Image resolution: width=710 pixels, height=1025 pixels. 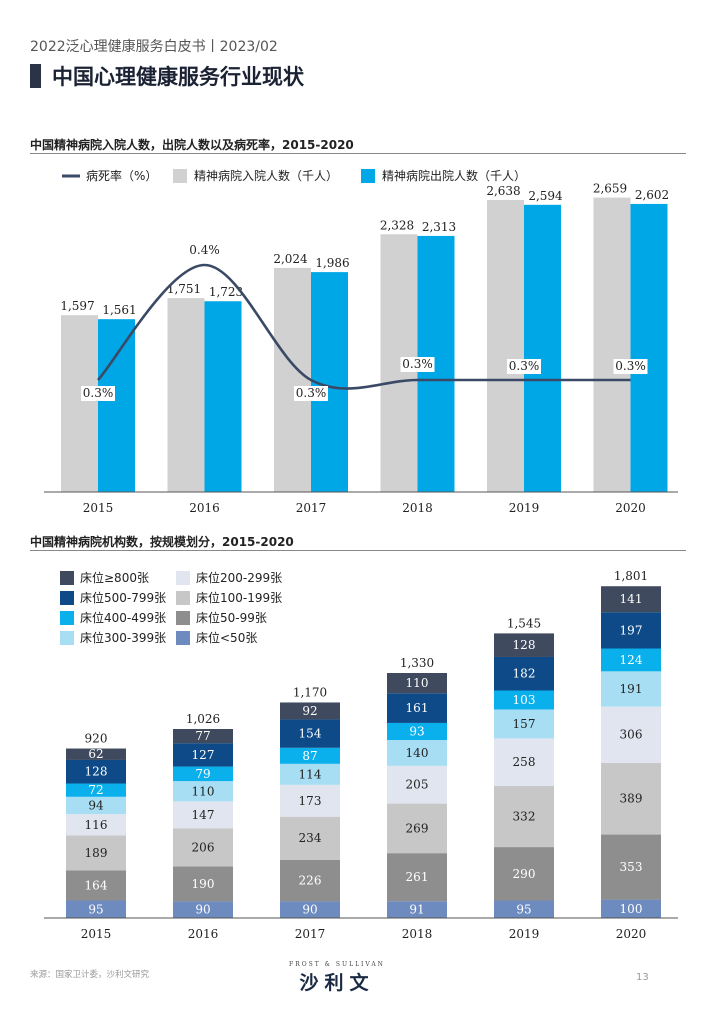 I want to click on mortality-label-2018: 0.3%, so click(x=417, y=364).